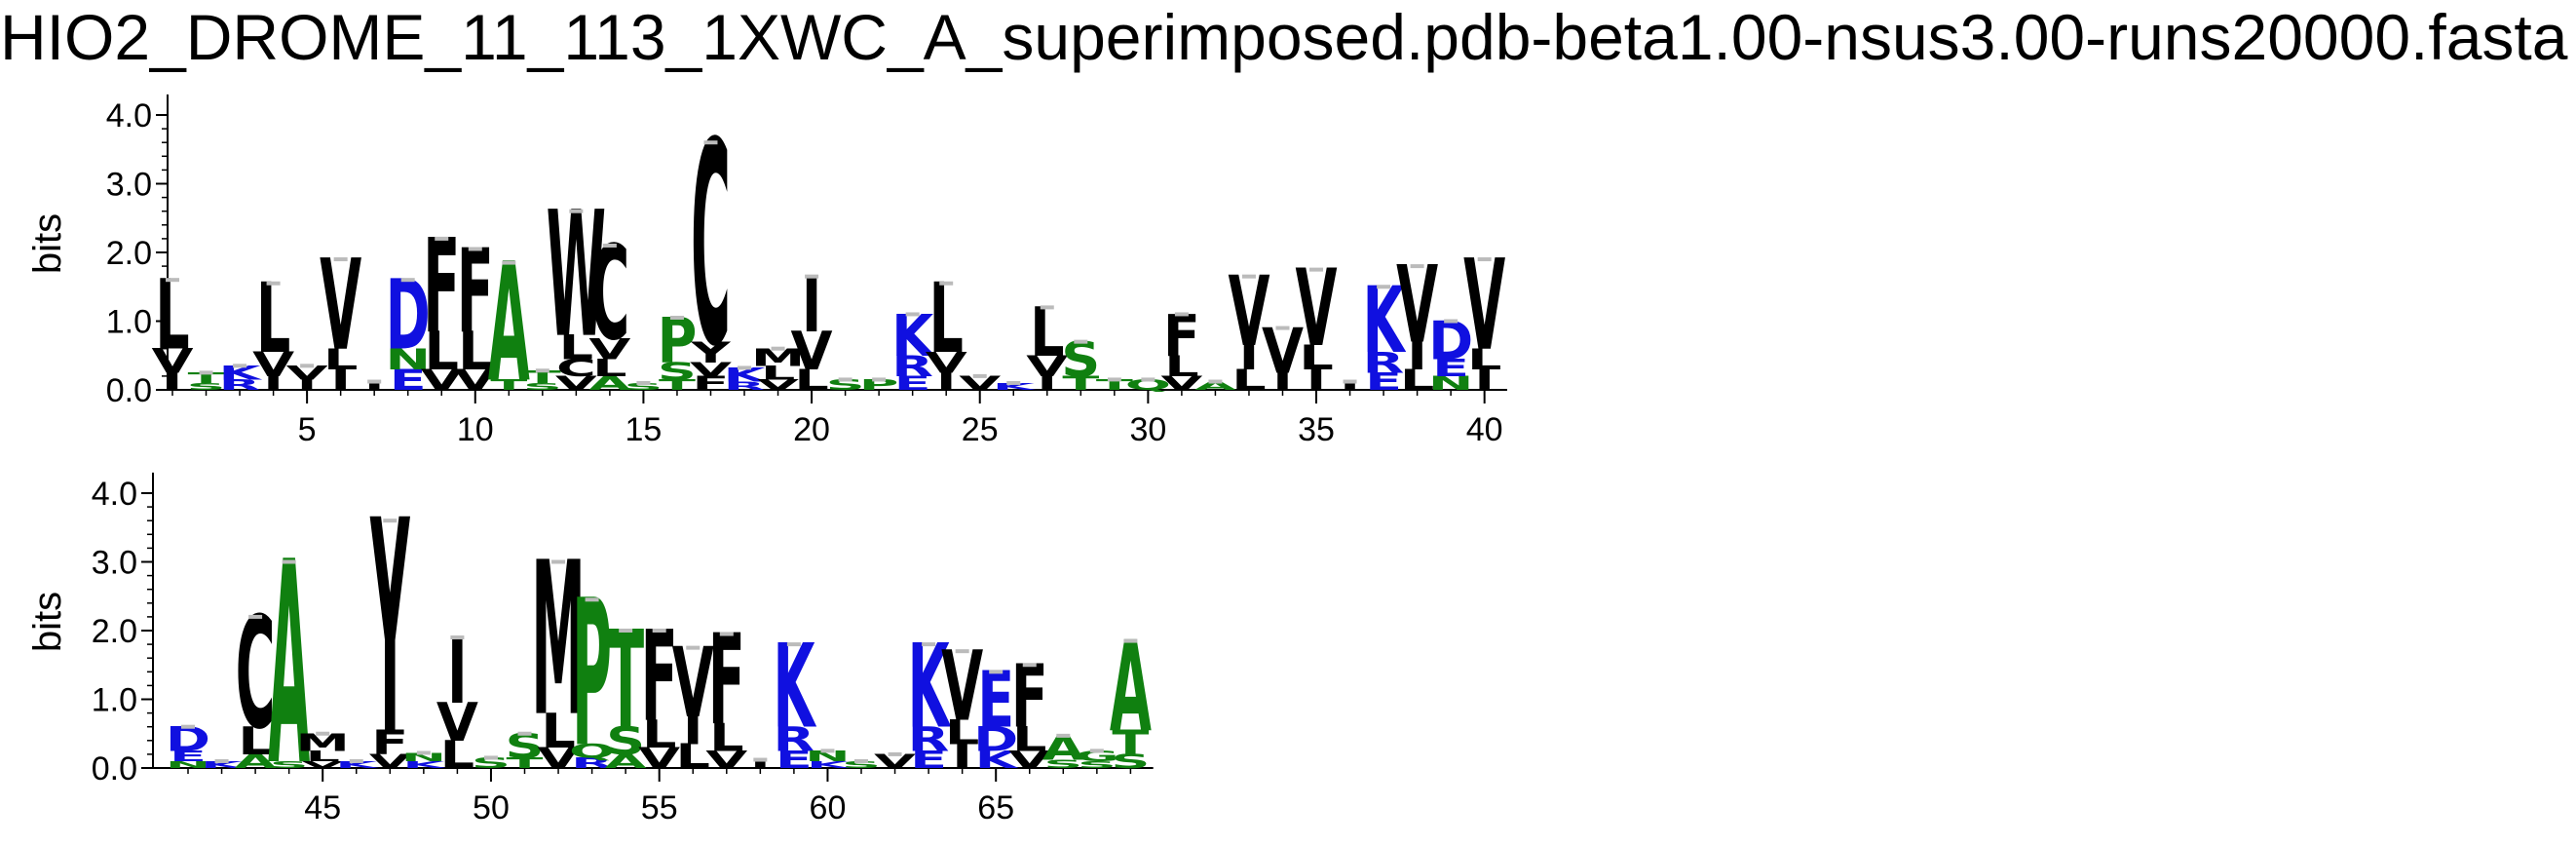  I want to click on y-tick-label: 4.0, so click(129, 116).